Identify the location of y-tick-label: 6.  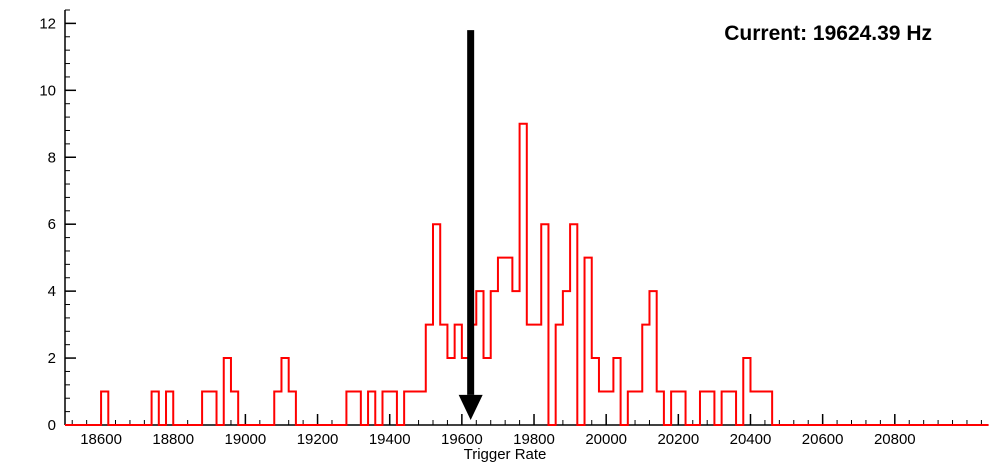
(52, 224).